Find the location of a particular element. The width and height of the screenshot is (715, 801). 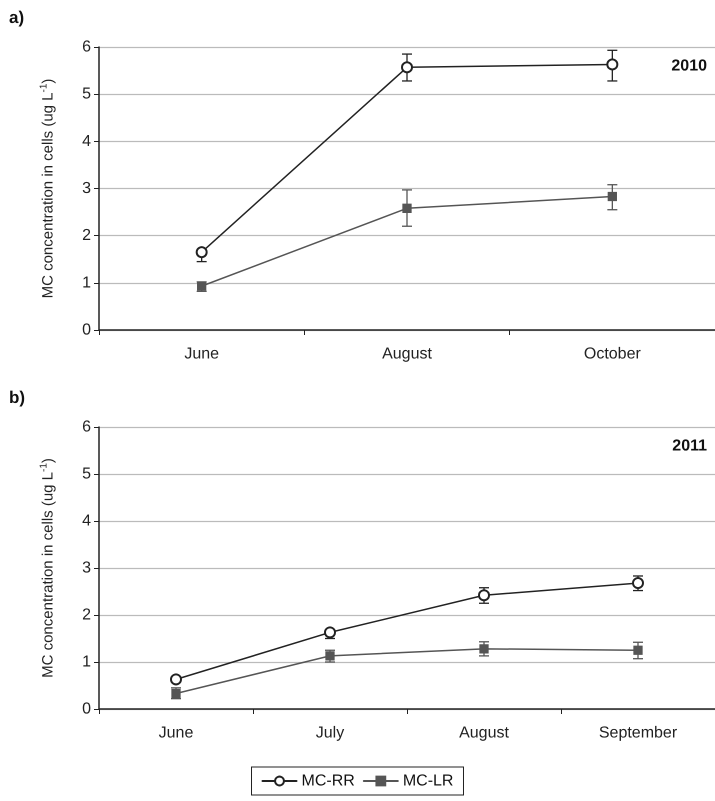

legend-label: MC-RR is located at coordinates (328, 781).